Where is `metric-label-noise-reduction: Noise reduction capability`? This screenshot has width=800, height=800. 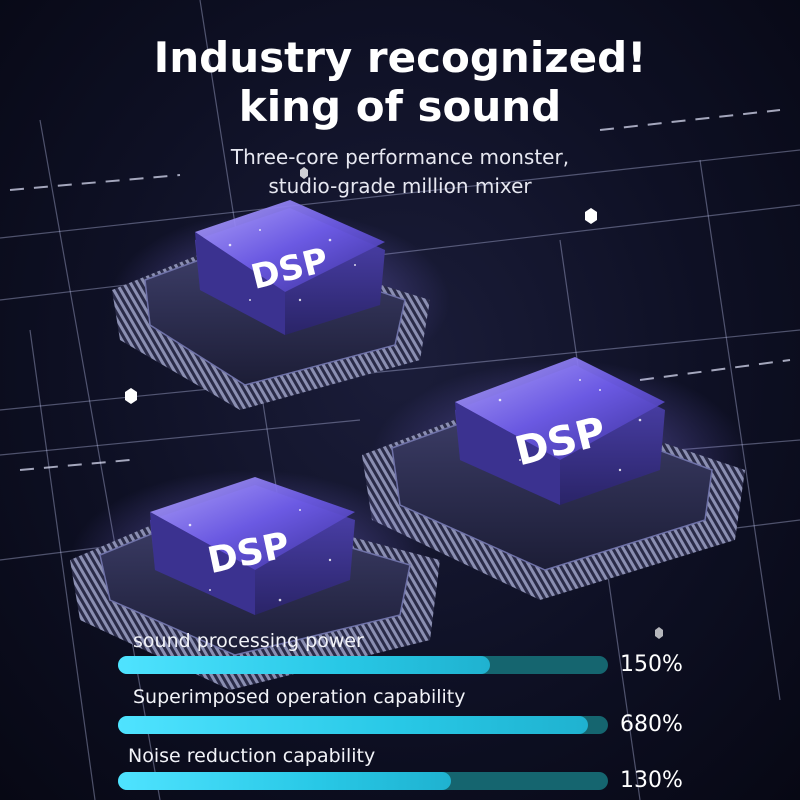 metric-label-noise-reduction: Noise reduction capability is located at coordinates (252, 756).